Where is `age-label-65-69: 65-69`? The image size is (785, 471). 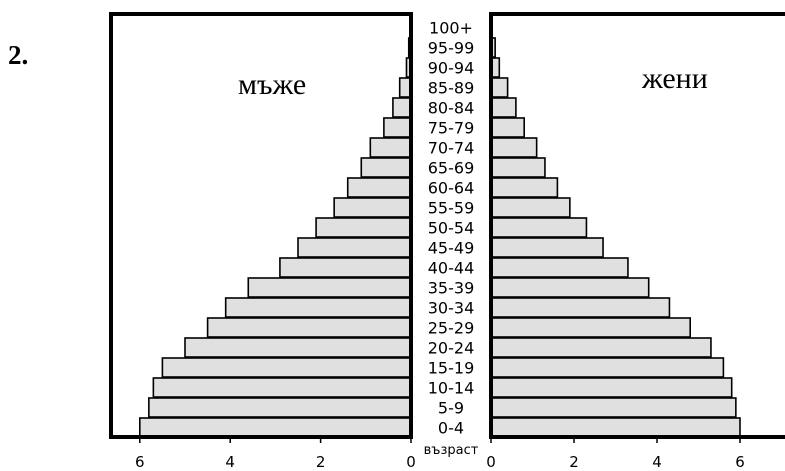
age-label-65-69: 65-69 is located at coordinates (451, 168).